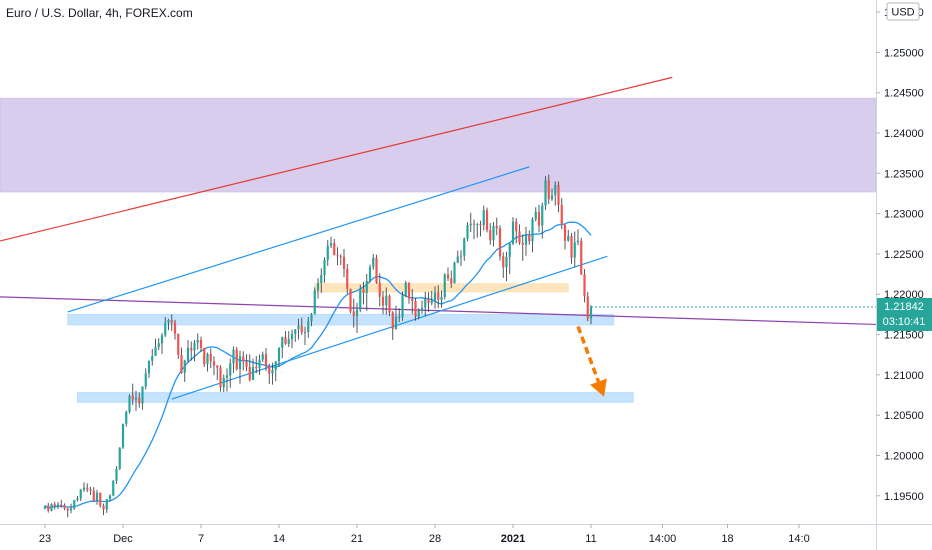  What do you see at coordinates (798, 539) in the screenshot?
I see `x-tick-label: 14:0` at bounding box center [798, 539].